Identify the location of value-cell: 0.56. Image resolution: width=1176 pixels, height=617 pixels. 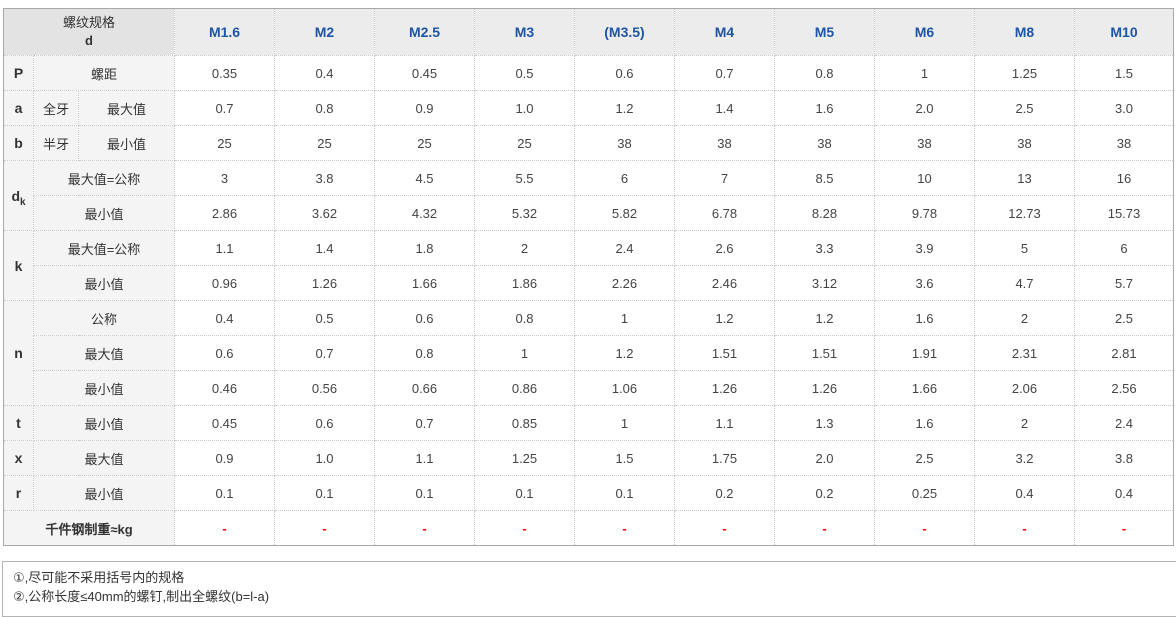
(324, 388).